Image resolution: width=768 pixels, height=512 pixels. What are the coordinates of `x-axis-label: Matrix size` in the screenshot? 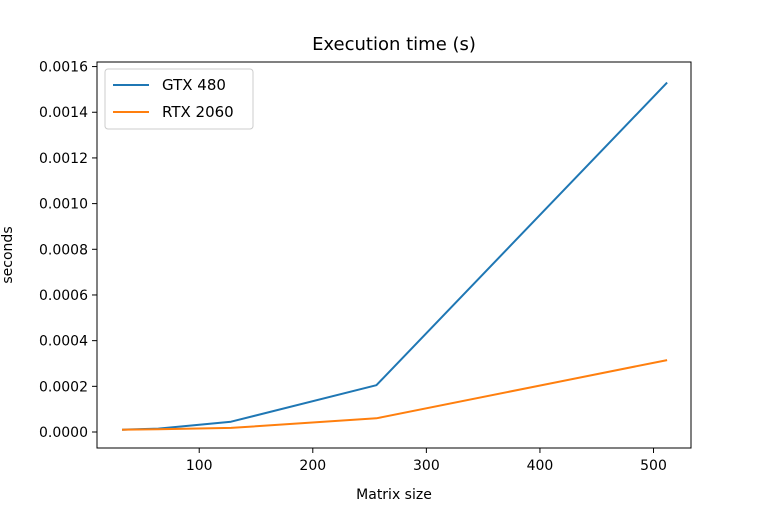 It's located at (394, 495).